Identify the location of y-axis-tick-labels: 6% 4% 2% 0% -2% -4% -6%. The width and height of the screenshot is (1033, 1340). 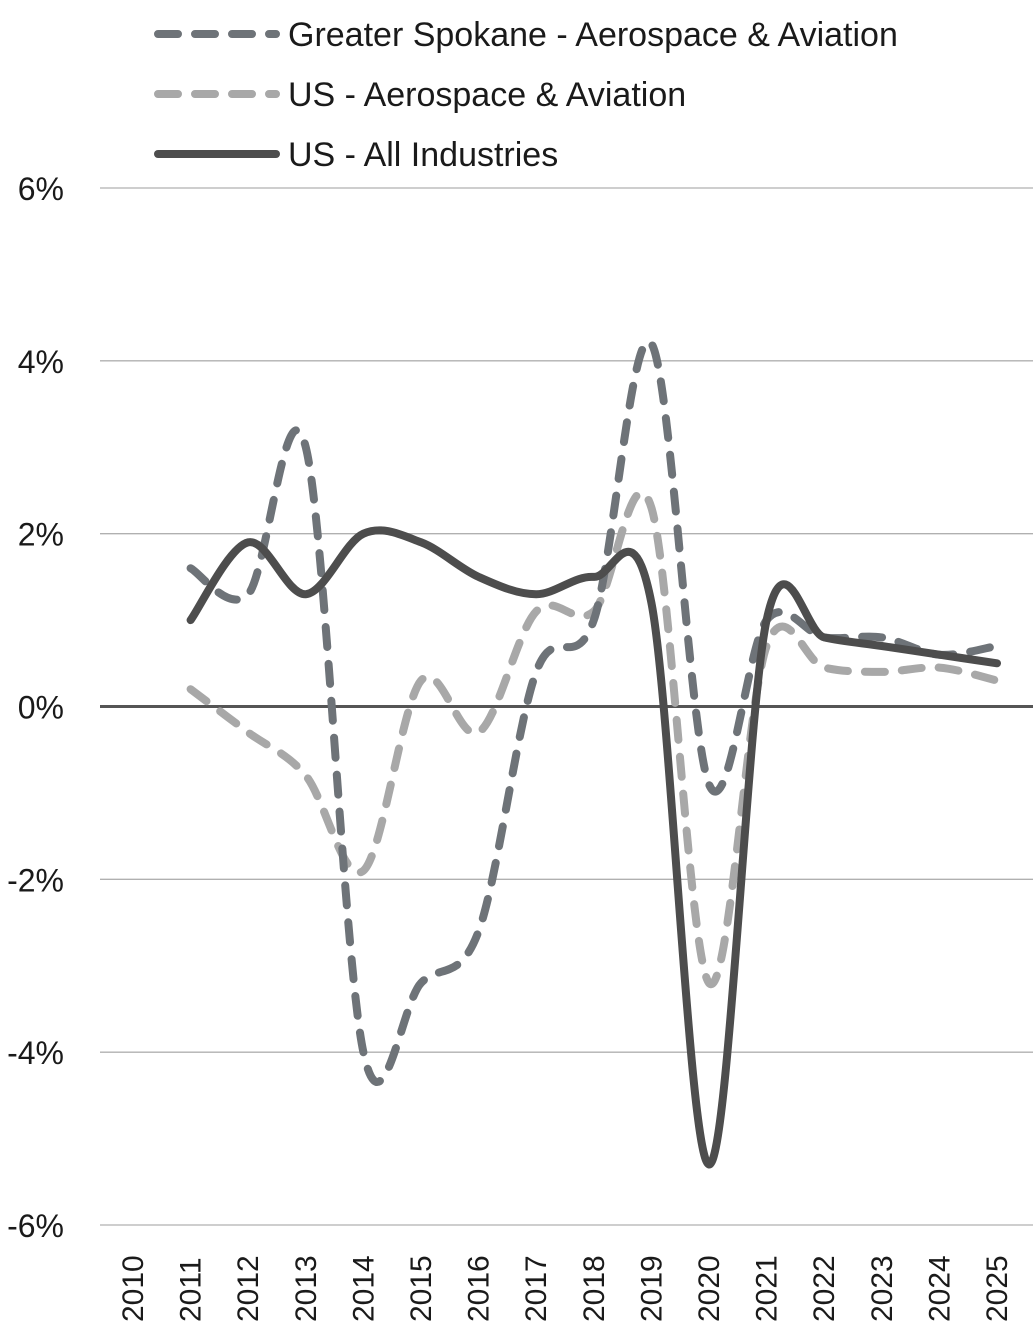
(35, 707).